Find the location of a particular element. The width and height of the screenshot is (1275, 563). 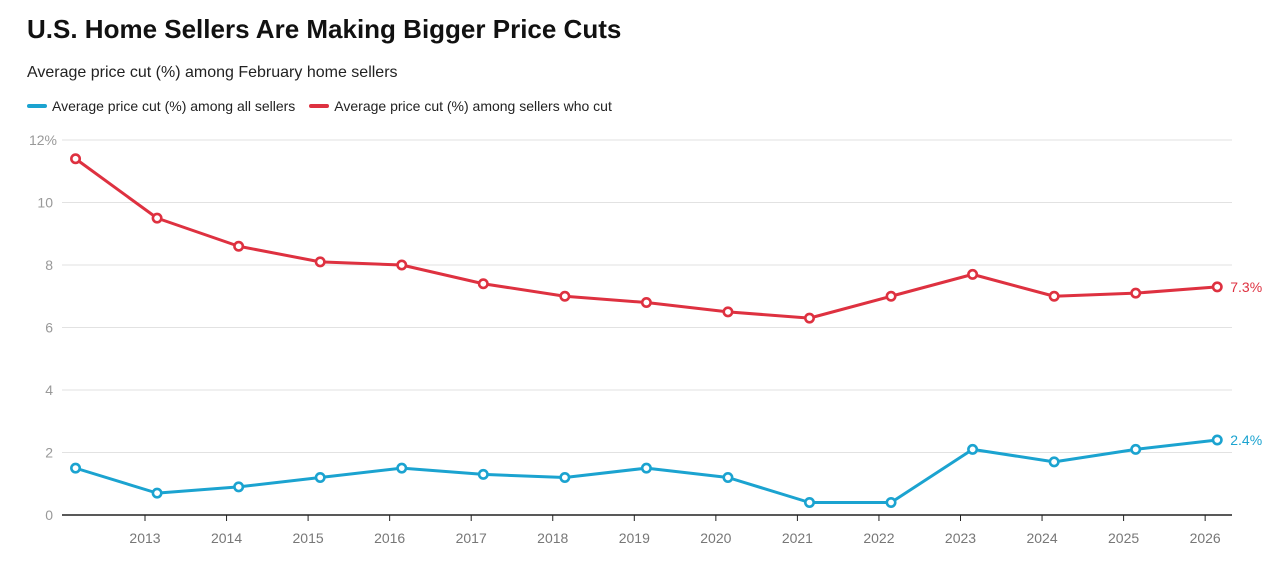

x-tick-label: 2019 is located at coordinates (634, 538).